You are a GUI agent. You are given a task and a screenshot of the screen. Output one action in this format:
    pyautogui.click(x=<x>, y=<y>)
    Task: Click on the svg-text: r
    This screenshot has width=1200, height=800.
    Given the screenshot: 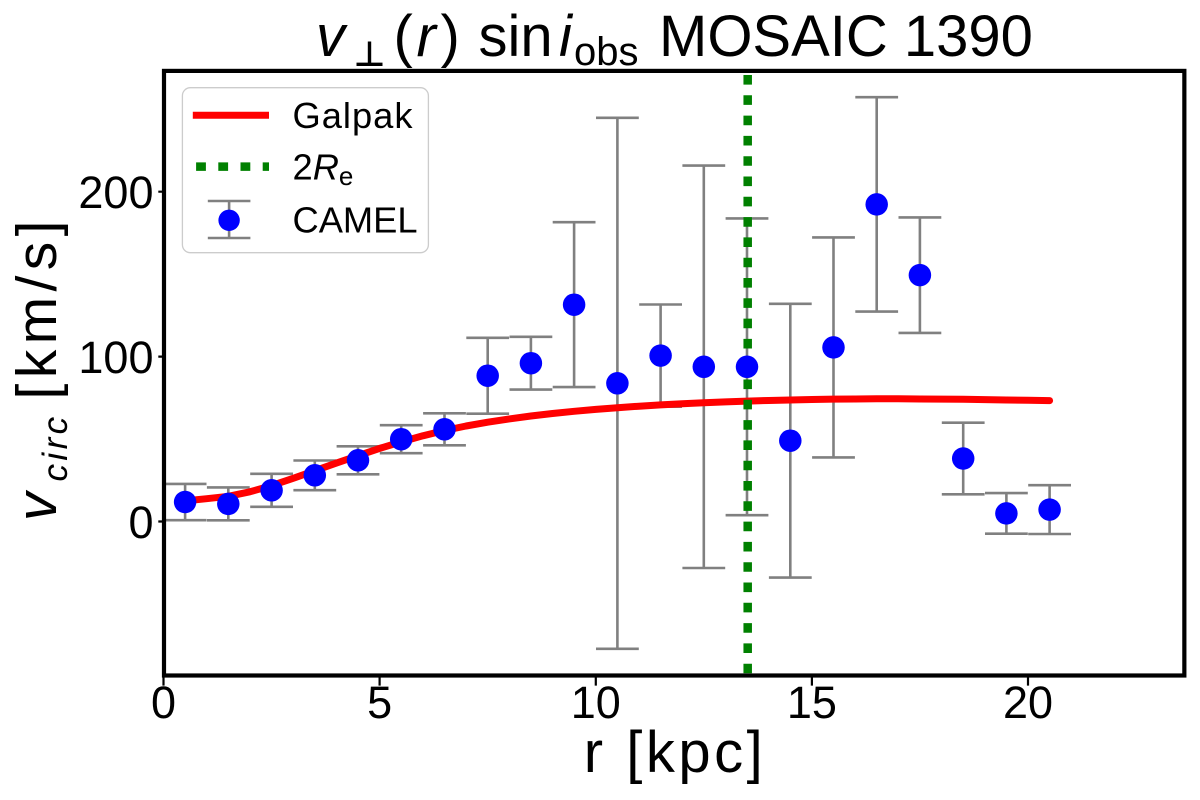 What is the action you would take?
    pyautogui.click(x=428, y=36)
    